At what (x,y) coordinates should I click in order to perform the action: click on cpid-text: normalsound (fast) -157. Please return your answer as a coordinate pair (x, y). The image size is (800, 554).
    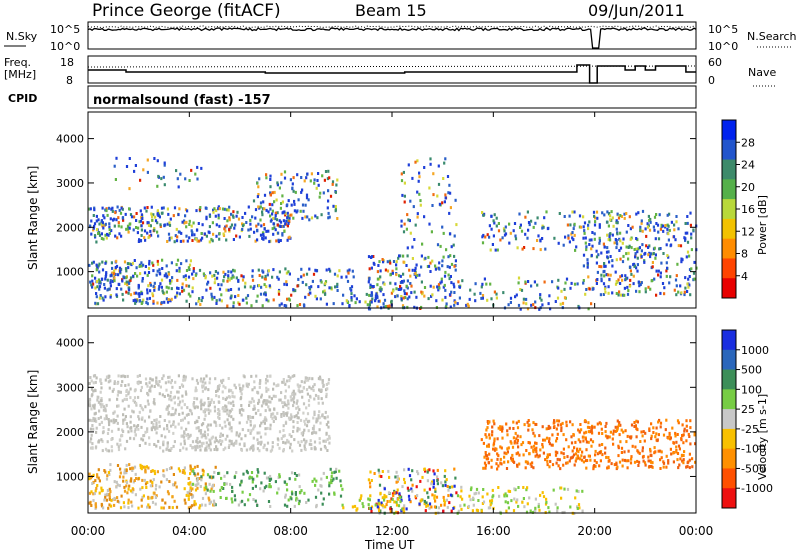
    Looking at the image, I should click on (182, 100).